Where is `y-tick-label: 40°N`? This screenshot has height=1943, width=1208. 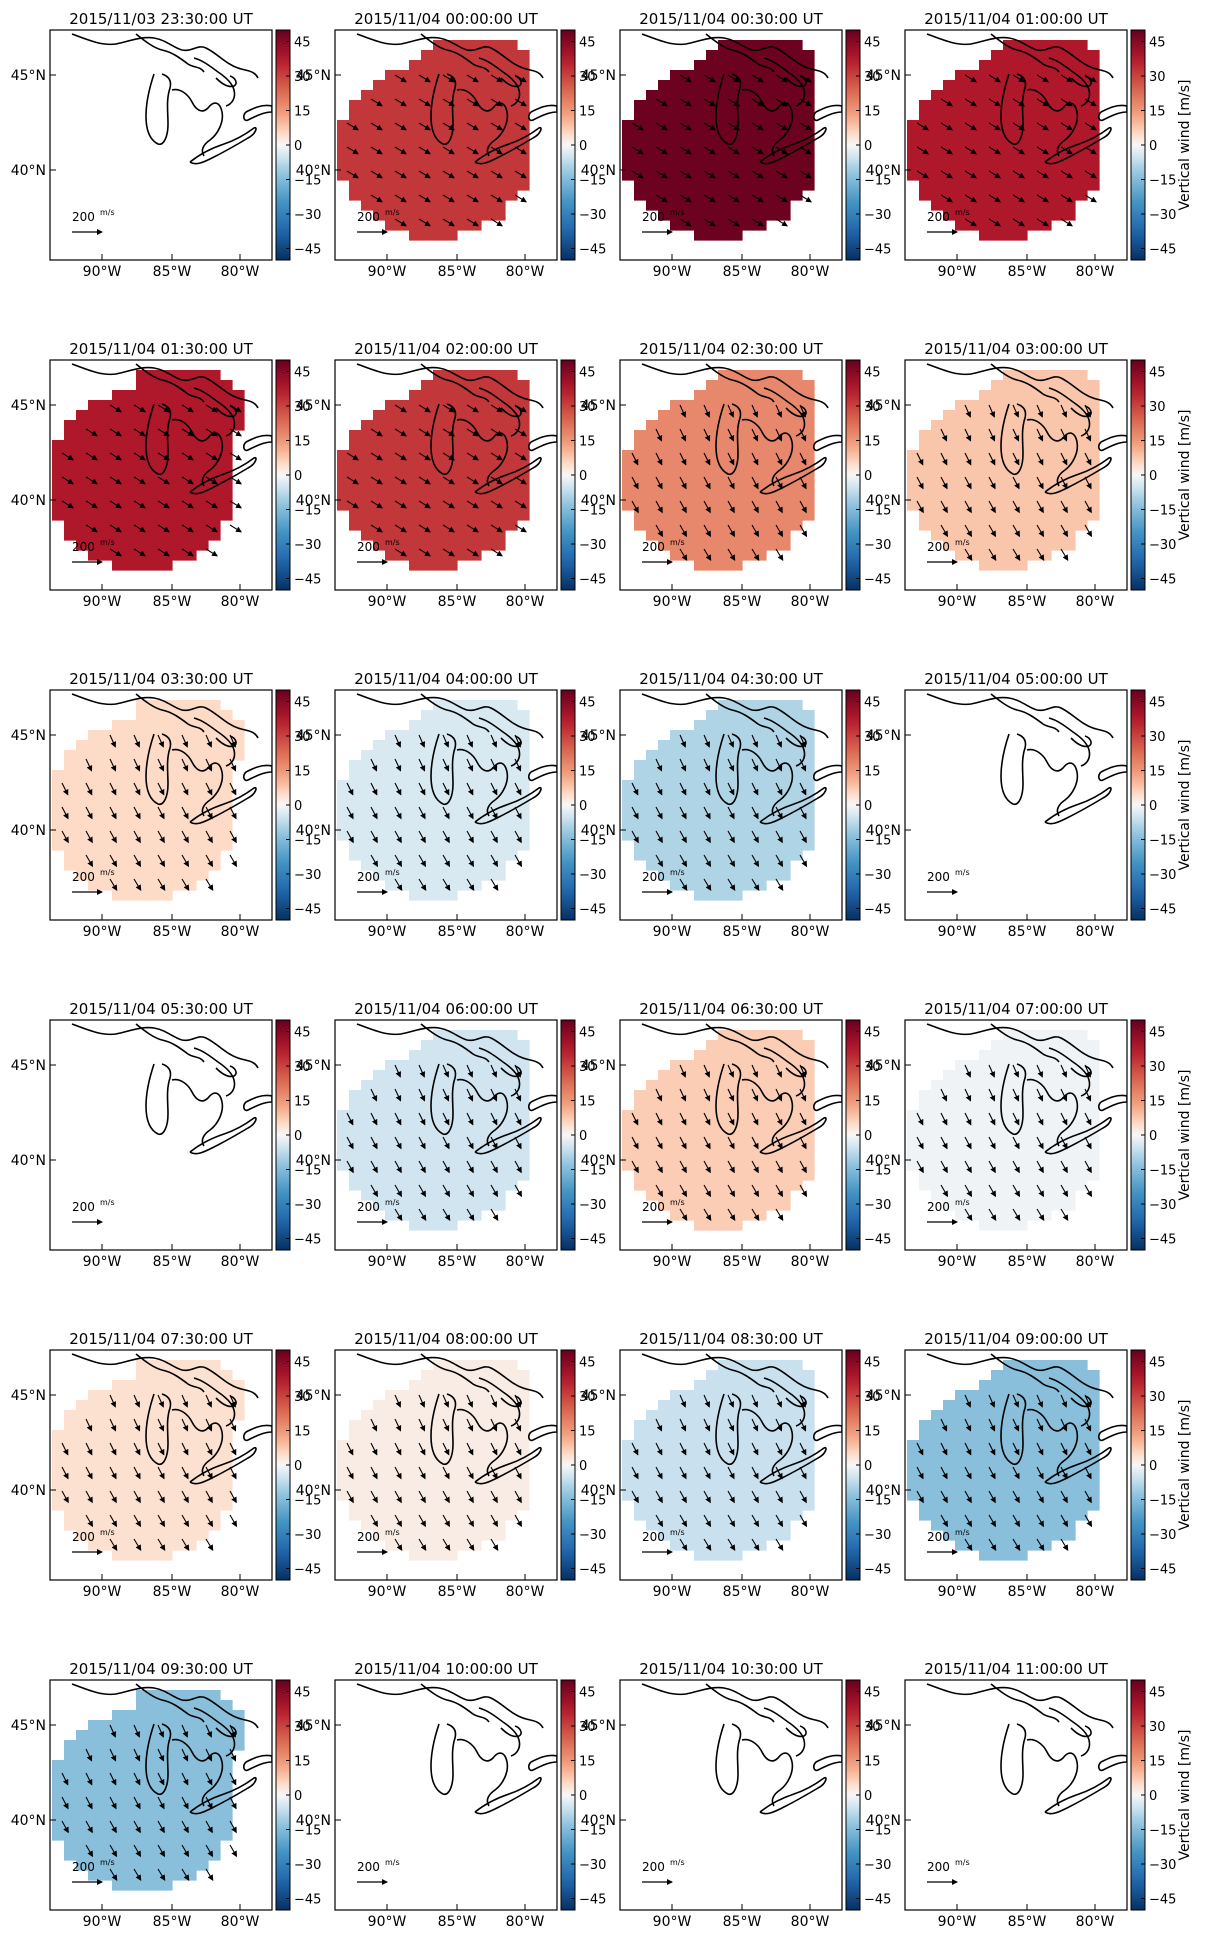
y-tick-label: 40°N is located at coordinates (883, 831).